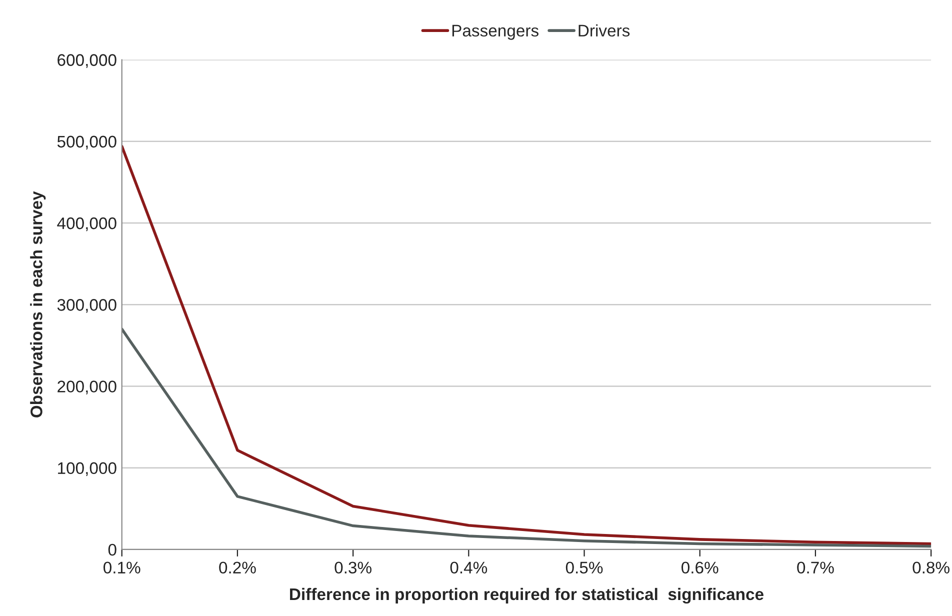  What do you see at coordinates (112, 550) in the screenshot?
I see `y-tick-label: 0` at bounding box center [112, 550].